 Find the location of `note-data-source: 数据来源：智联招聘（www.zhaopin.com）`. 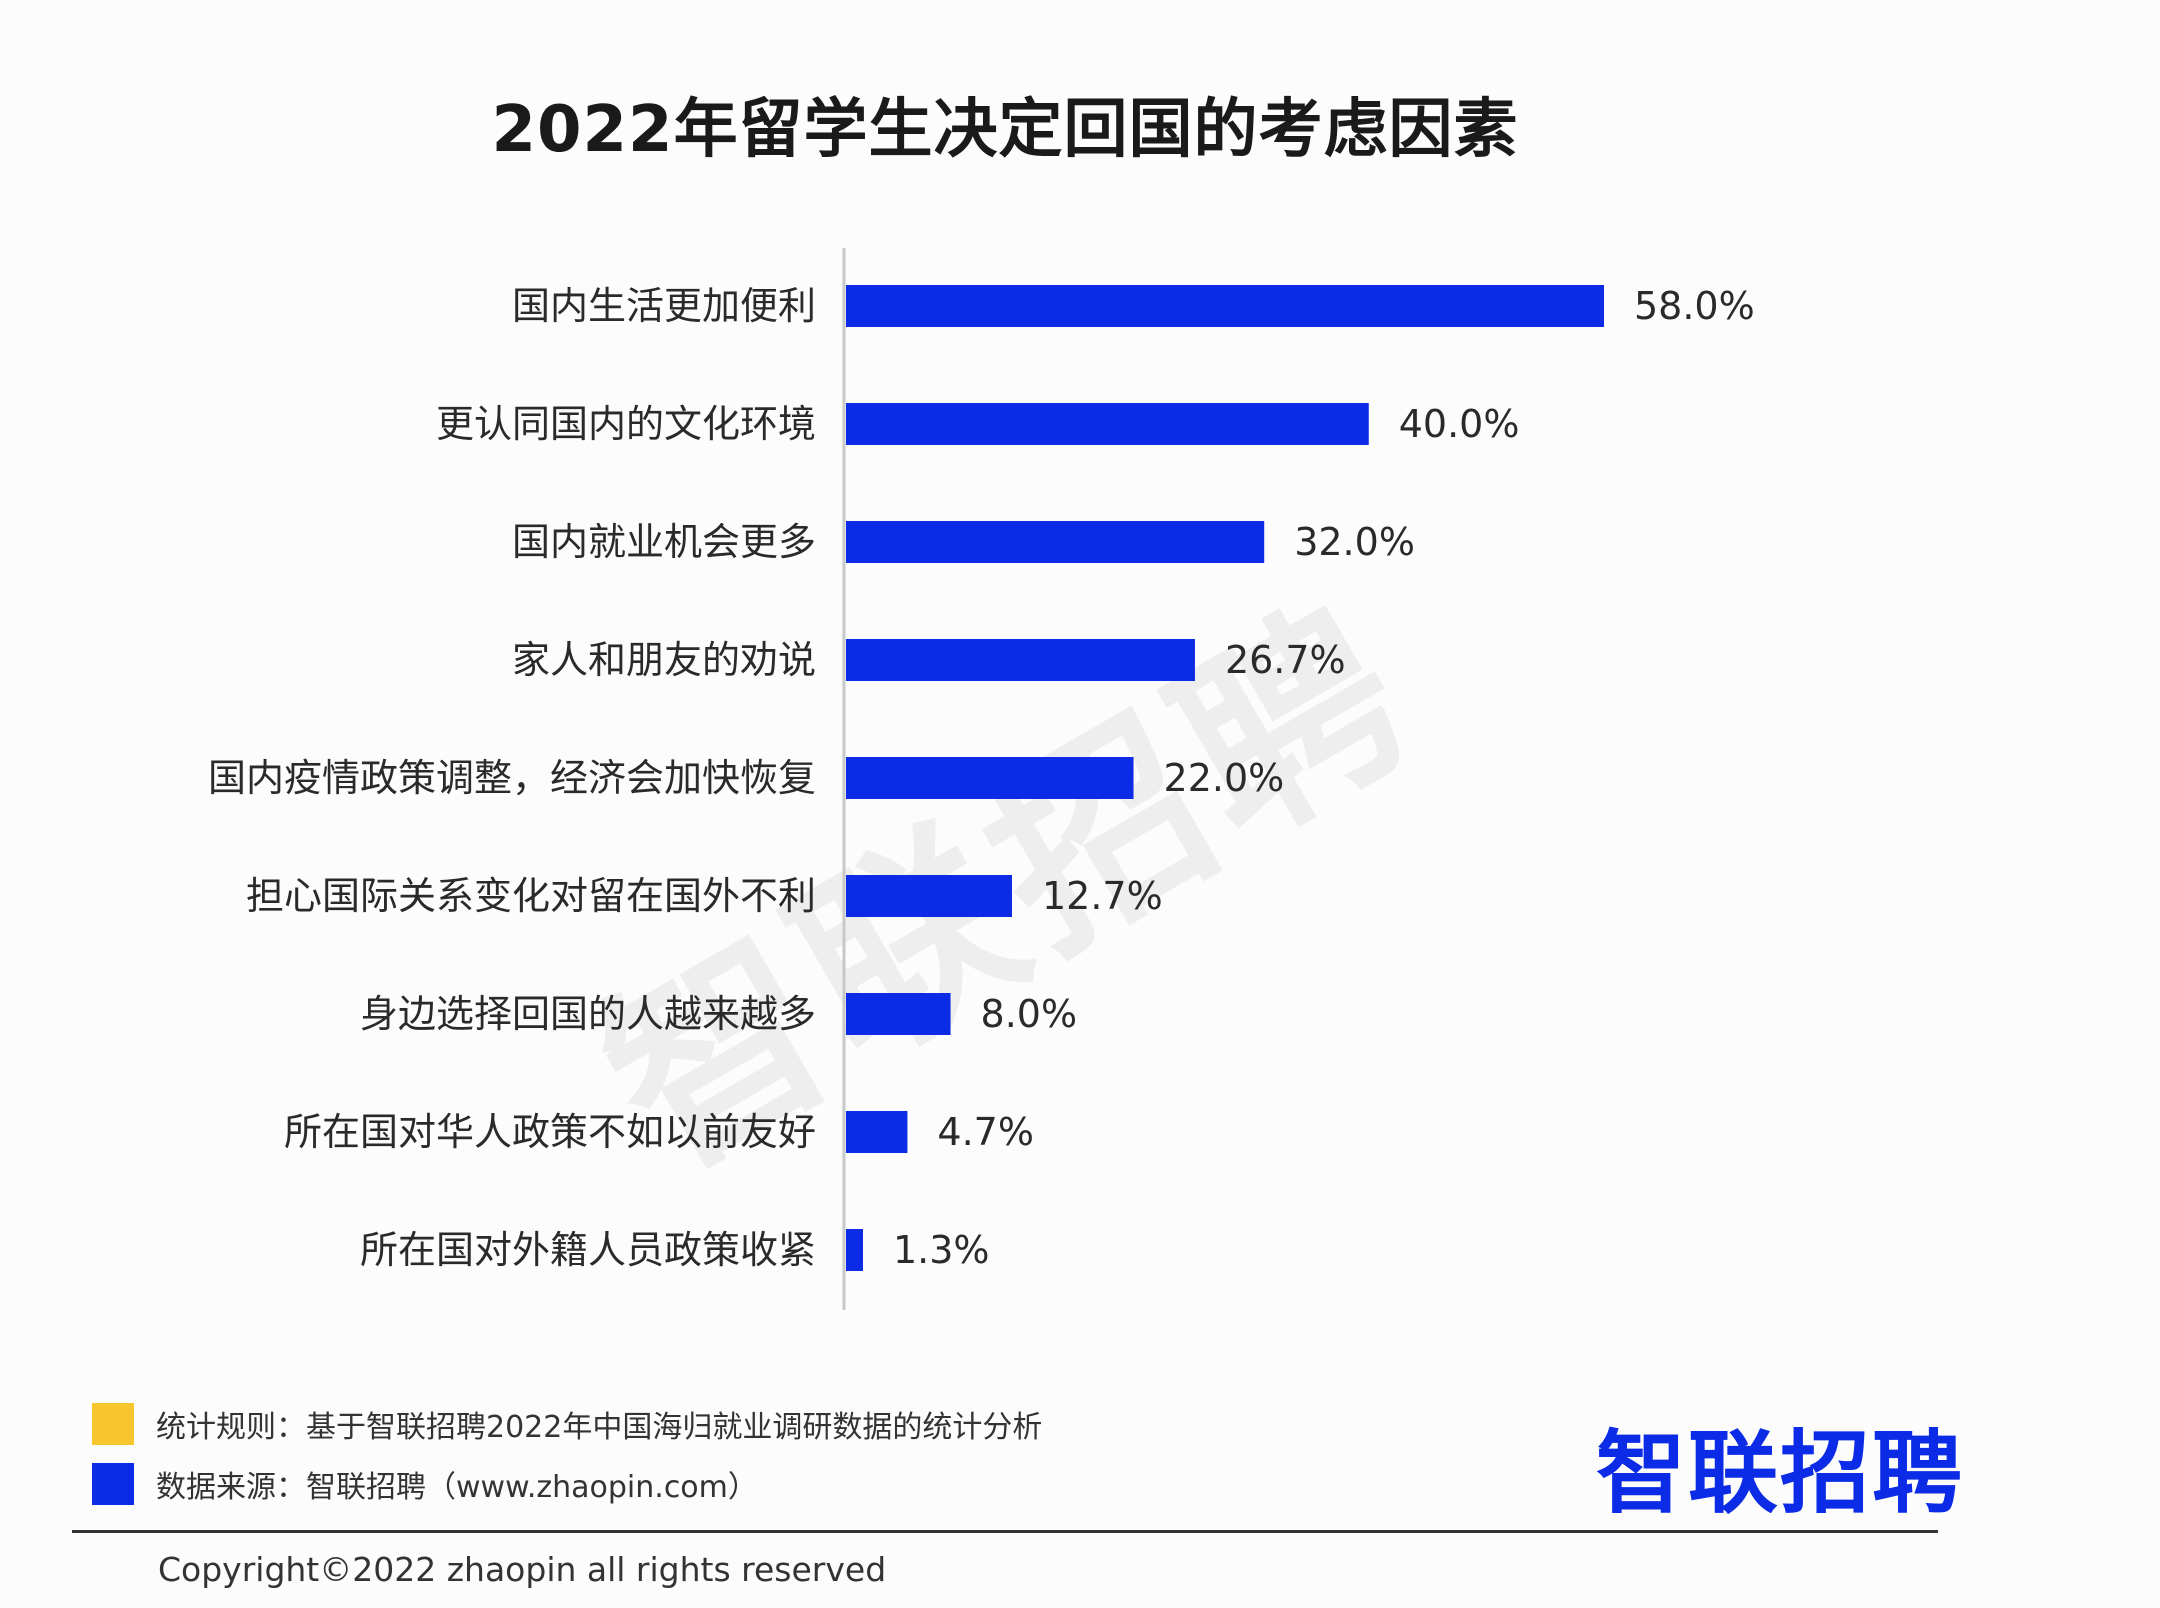

note-data-source: 数据来源：智联招聘（www.zhaopin.com） is located at coordinates (425, 1484).